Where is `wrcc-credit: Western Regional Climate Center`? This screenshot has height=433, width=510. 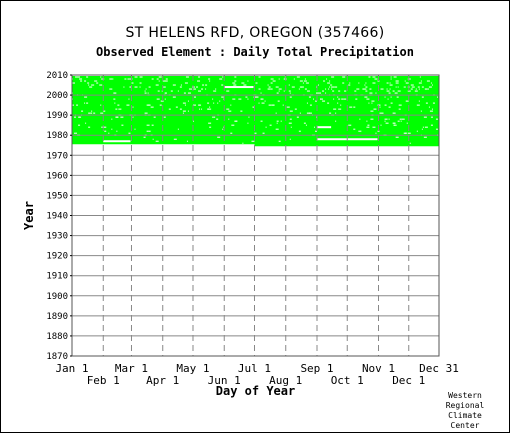 wrcc-credit: Western Regional Climate Center is located at coordinates (465, 411).